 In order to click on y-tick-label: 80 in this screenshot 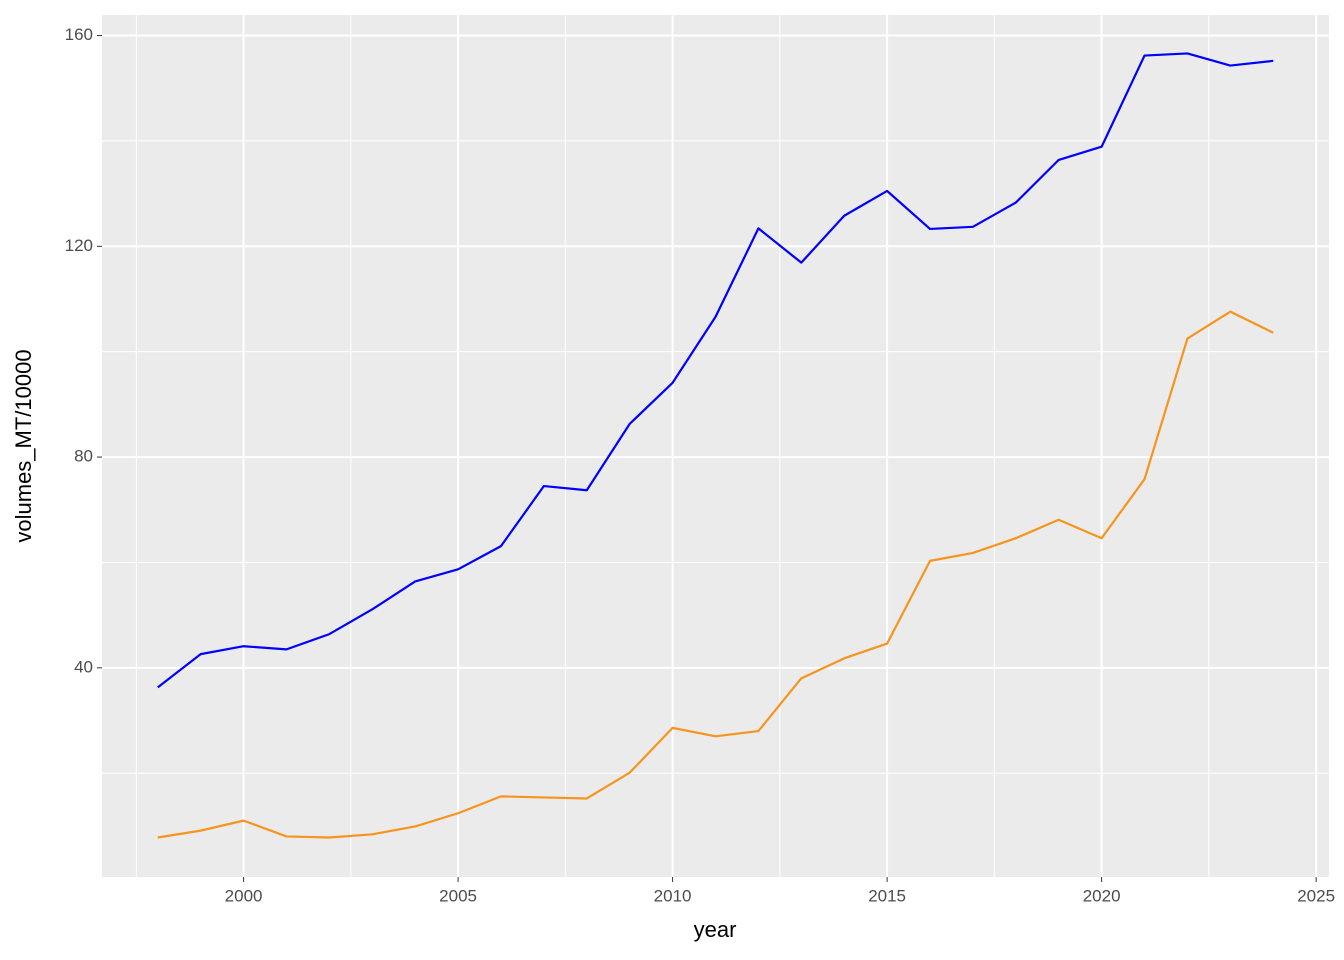, I will do `click(83, 456)`.